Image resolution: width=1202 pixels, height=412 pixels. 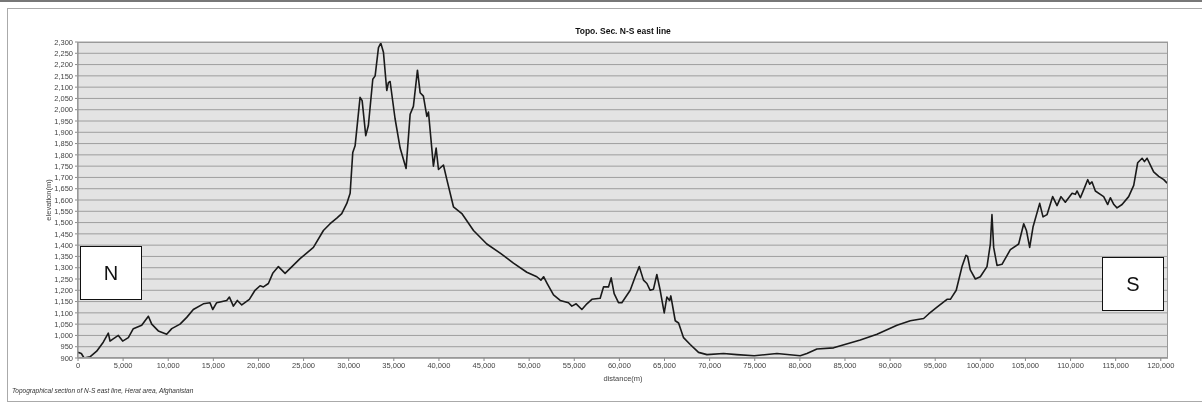 What do you see at coordinates (623, 31) in the screenshot?
I see `chart-title: Topo. Sec. N-S east line` at bounding box center [623, 31].